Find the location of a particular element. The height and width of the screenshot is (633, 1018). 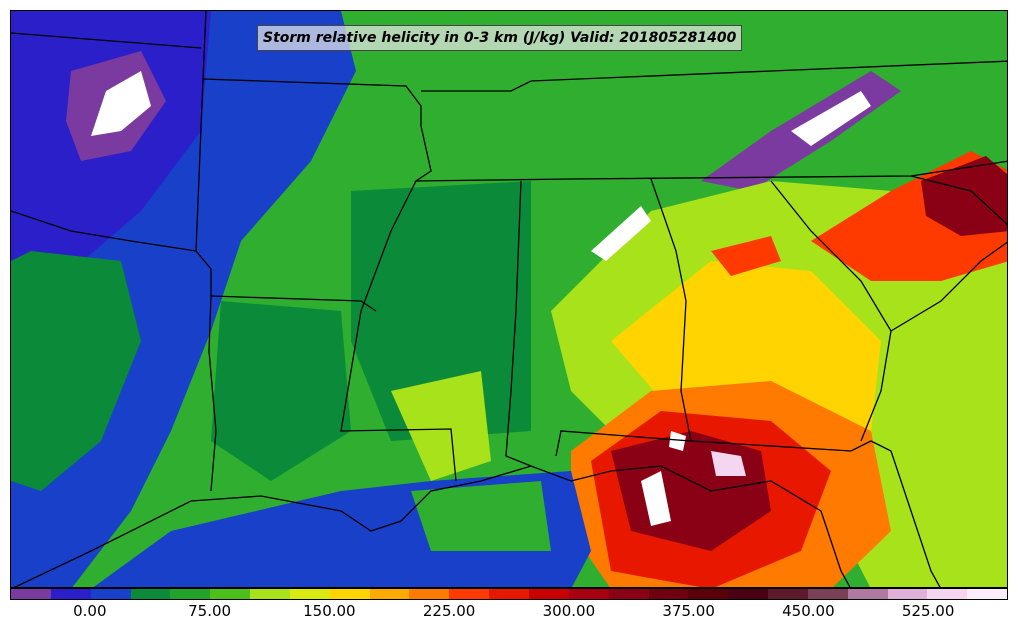

maroon-cell-carolinas is located at coordinates (964, 196).